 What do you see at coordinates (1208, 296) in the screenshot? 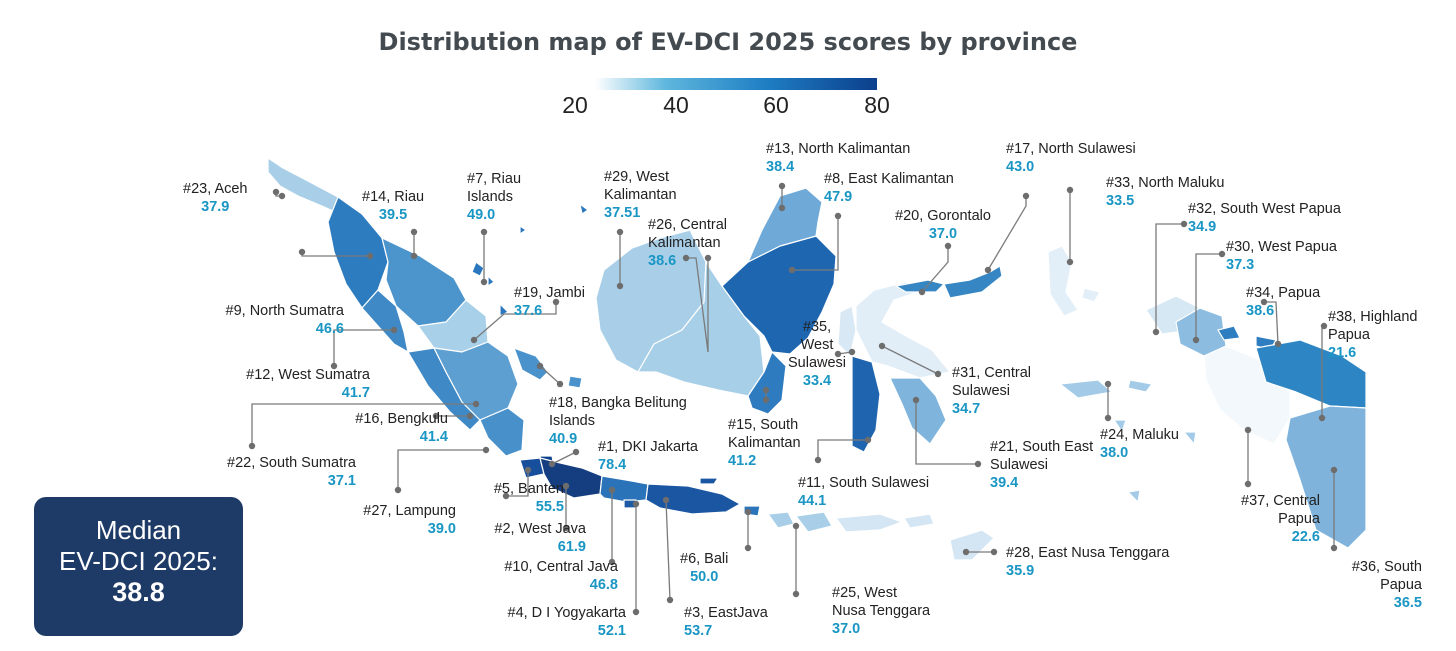
I see `leader-line-west-papua` at bounding box center [1208, 296].